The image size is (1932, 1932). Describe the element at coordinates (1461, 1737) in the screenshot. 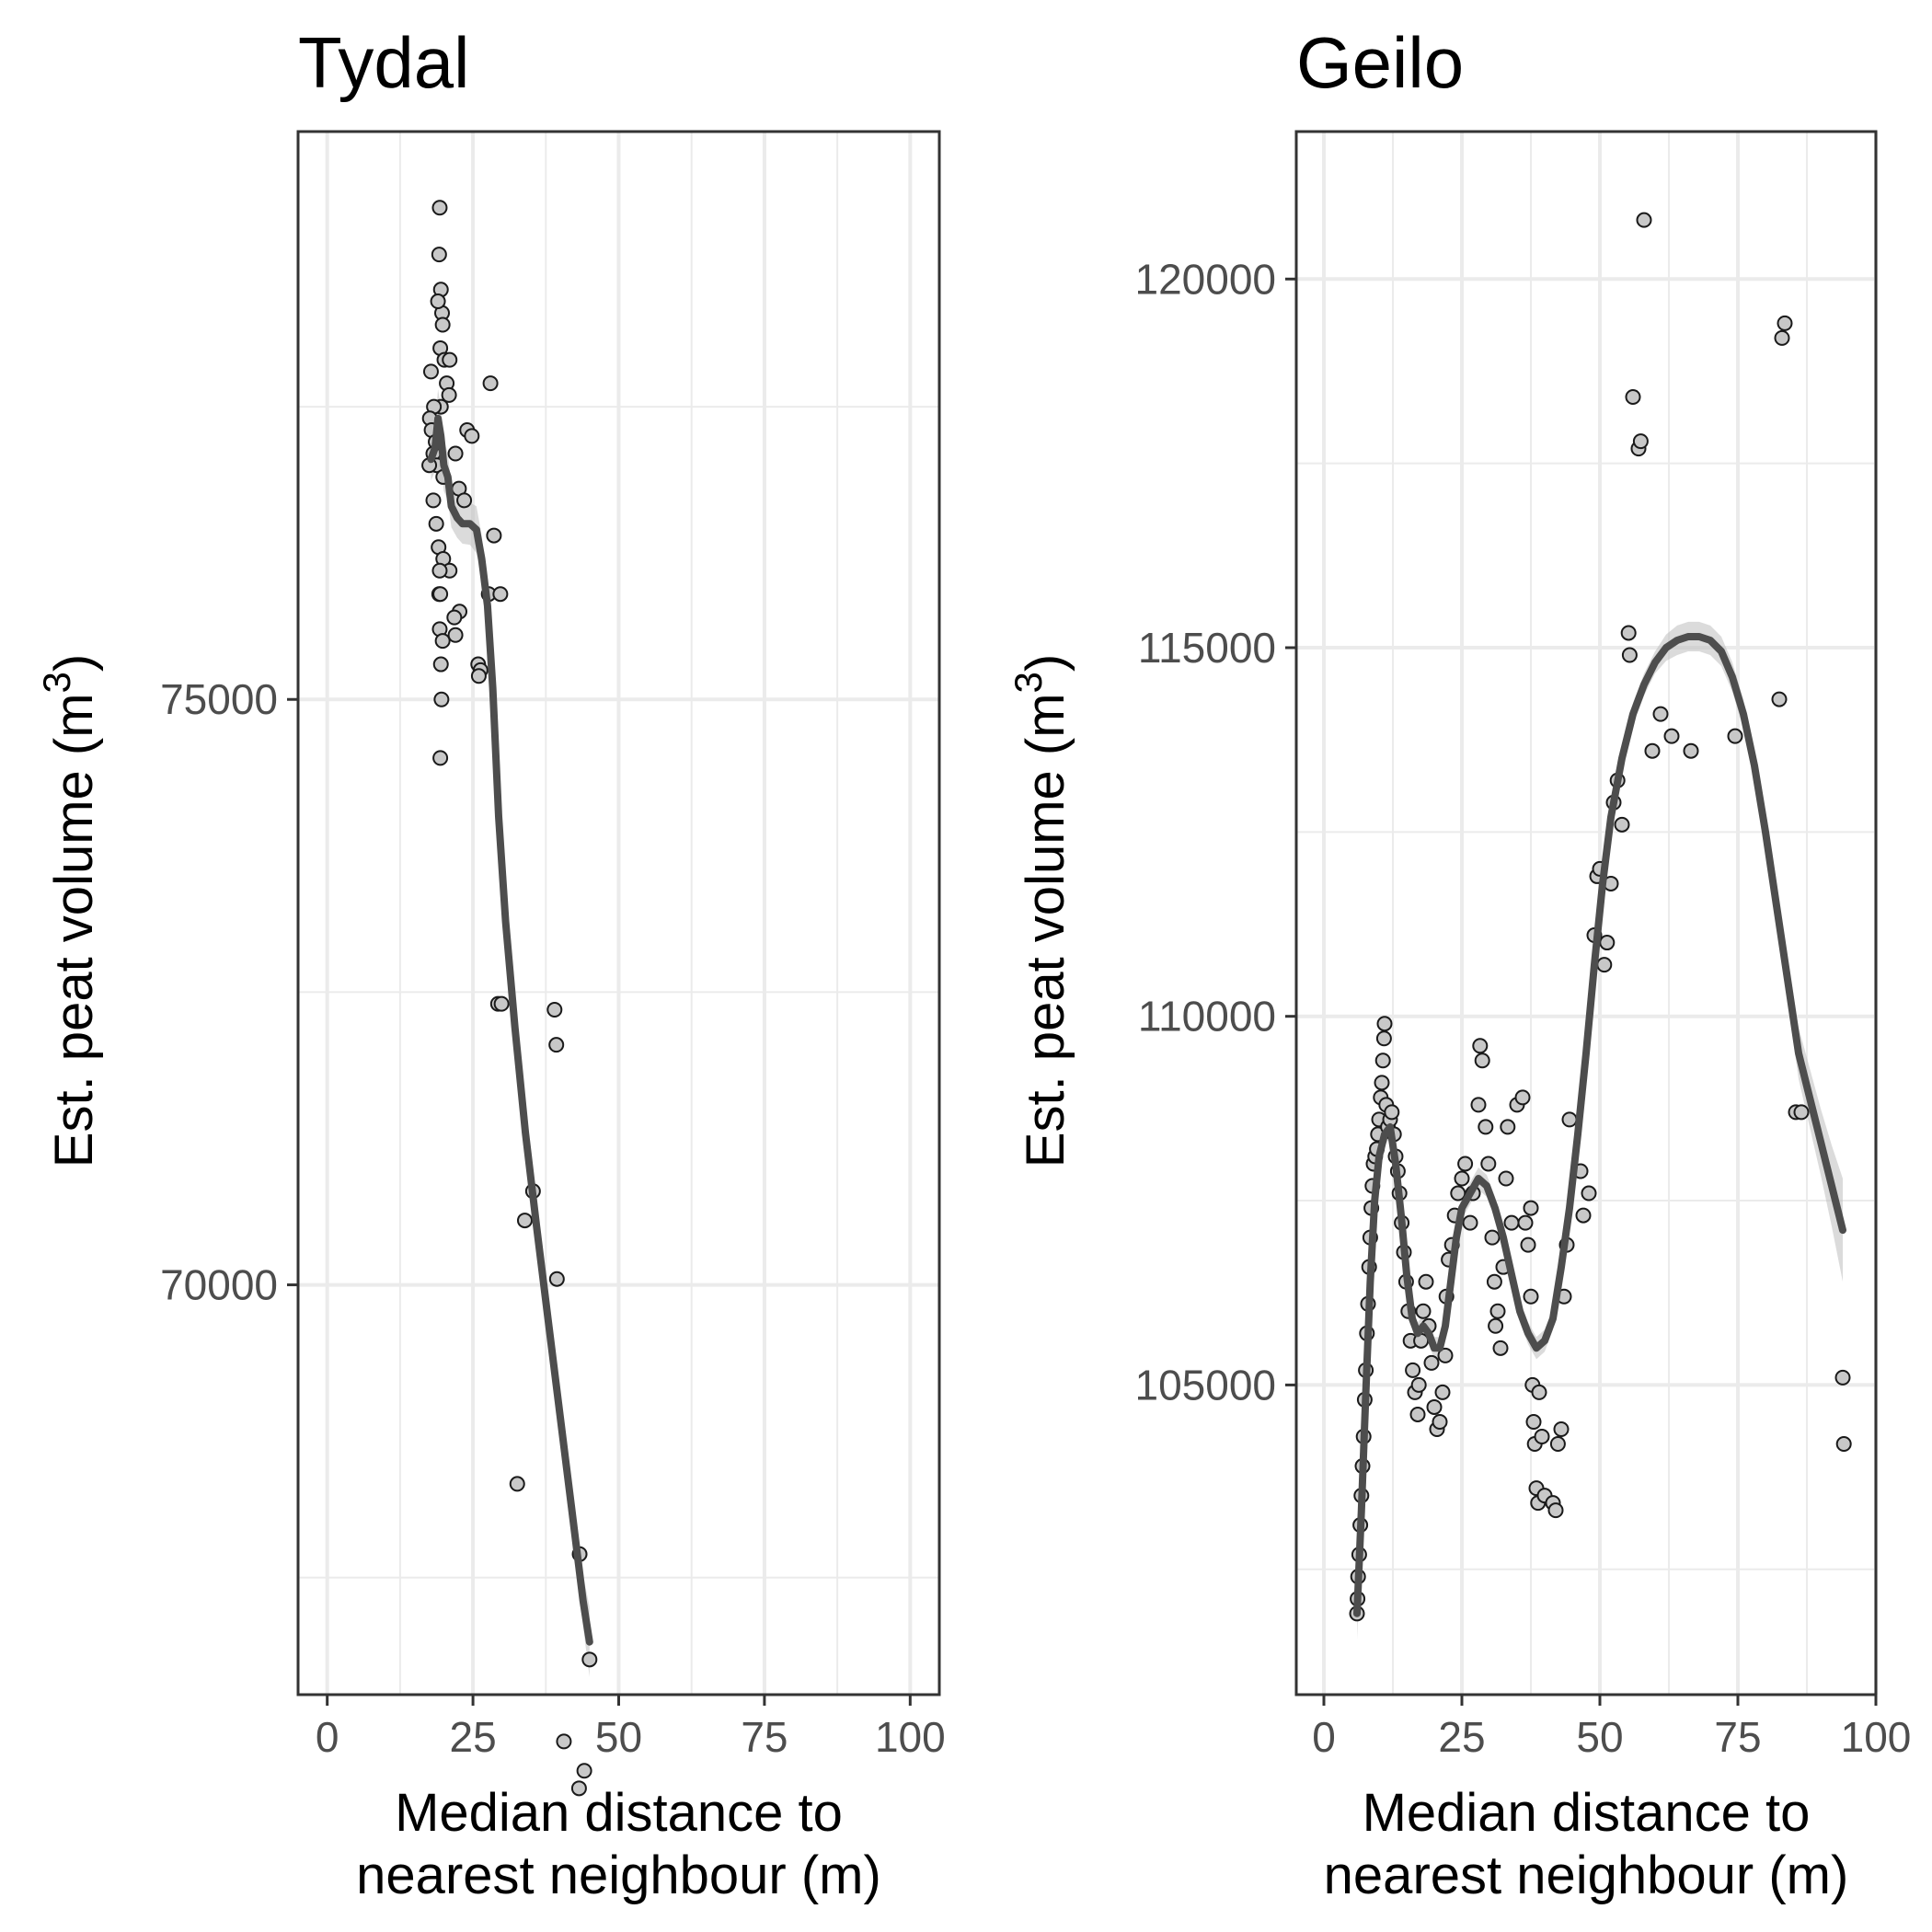

I see `x-tick-label: 25` at that location.